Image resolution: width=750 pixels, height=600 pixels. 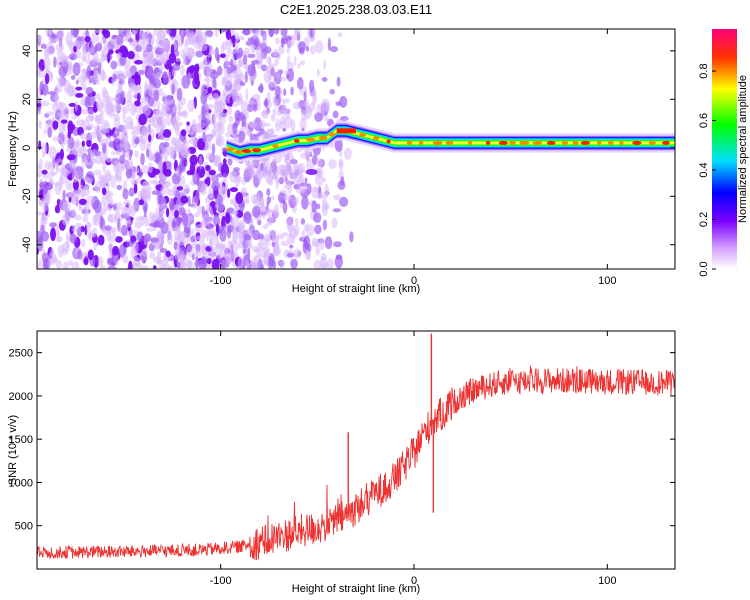 I want to click on x-tick-label: 0, so click(x=414, y=581).